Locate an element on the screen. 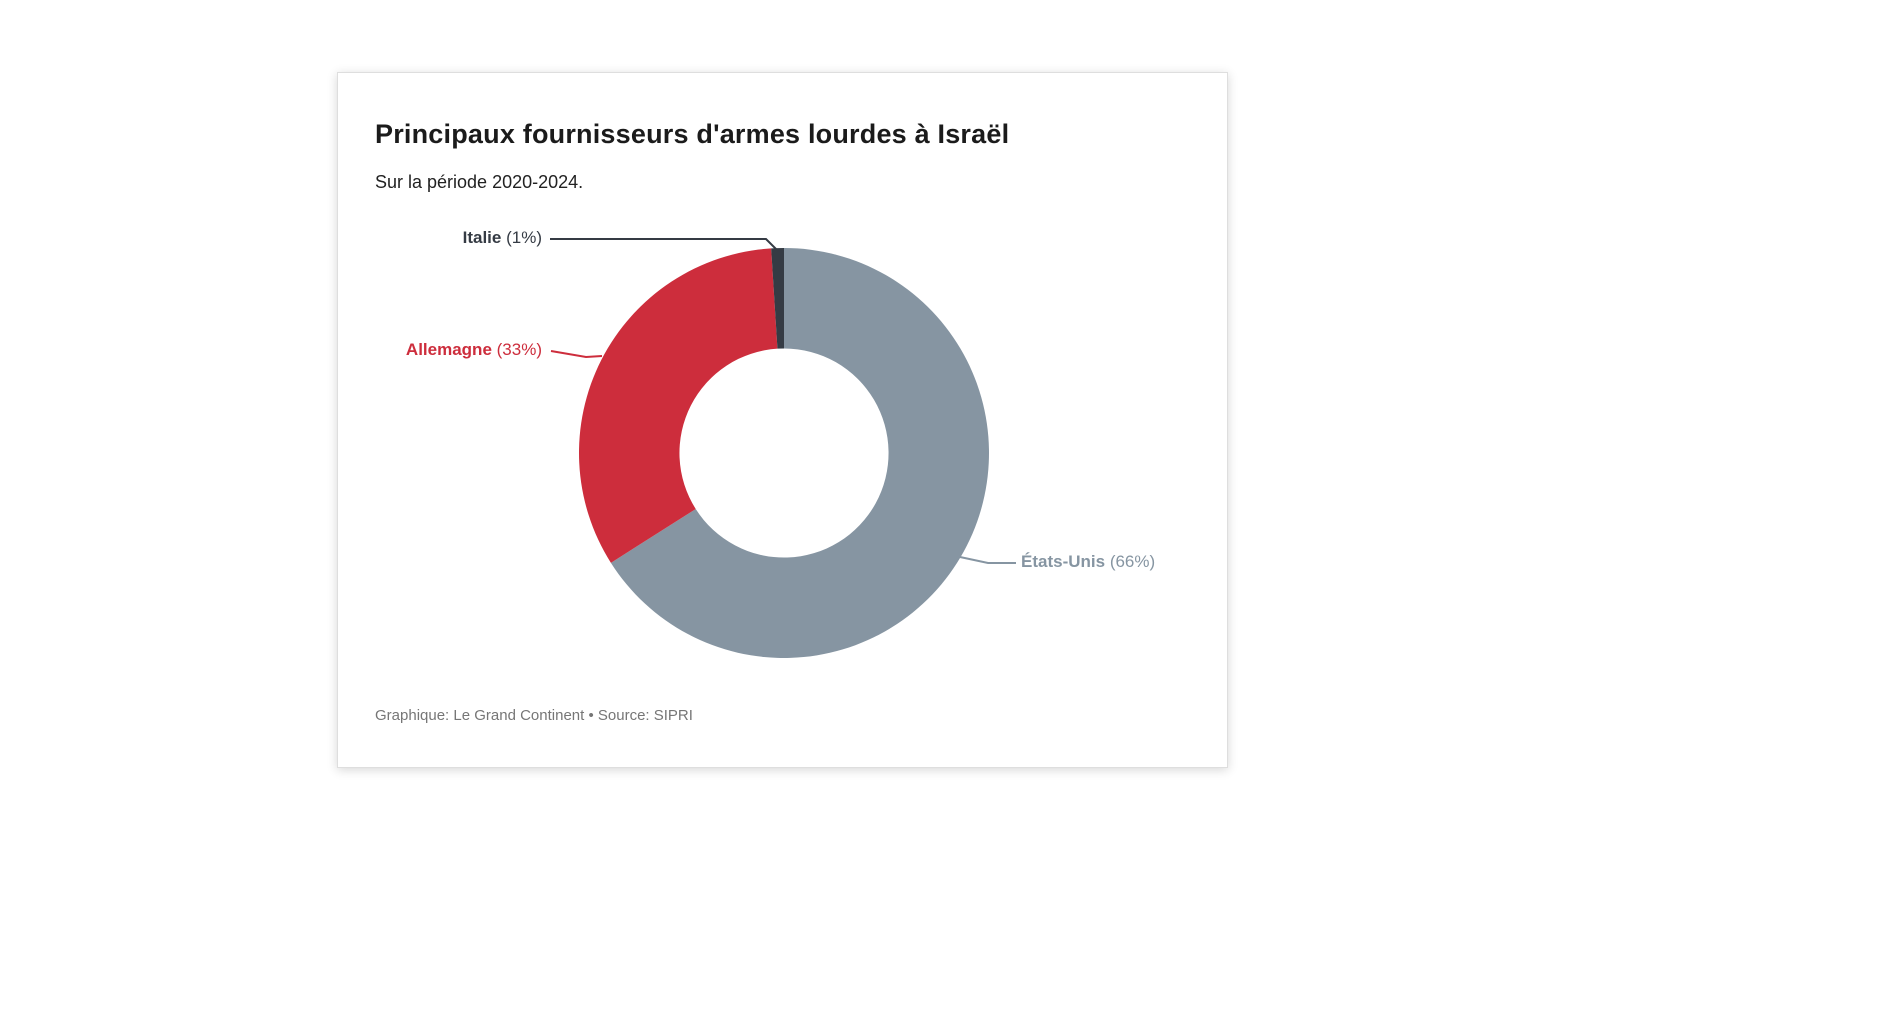  donut-svg is located at coordinates (784, 452).